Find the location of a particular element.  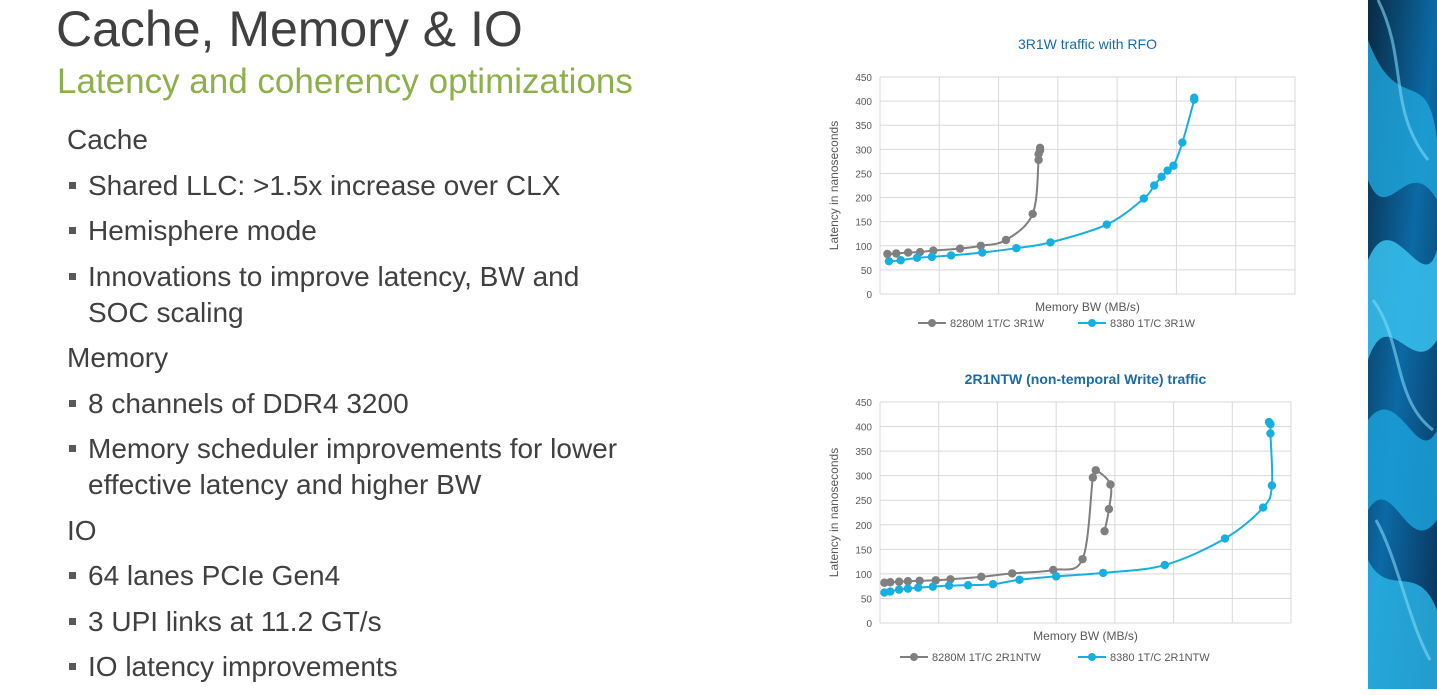

section-heading-cache: Cache is located at coordinates (107, 139).